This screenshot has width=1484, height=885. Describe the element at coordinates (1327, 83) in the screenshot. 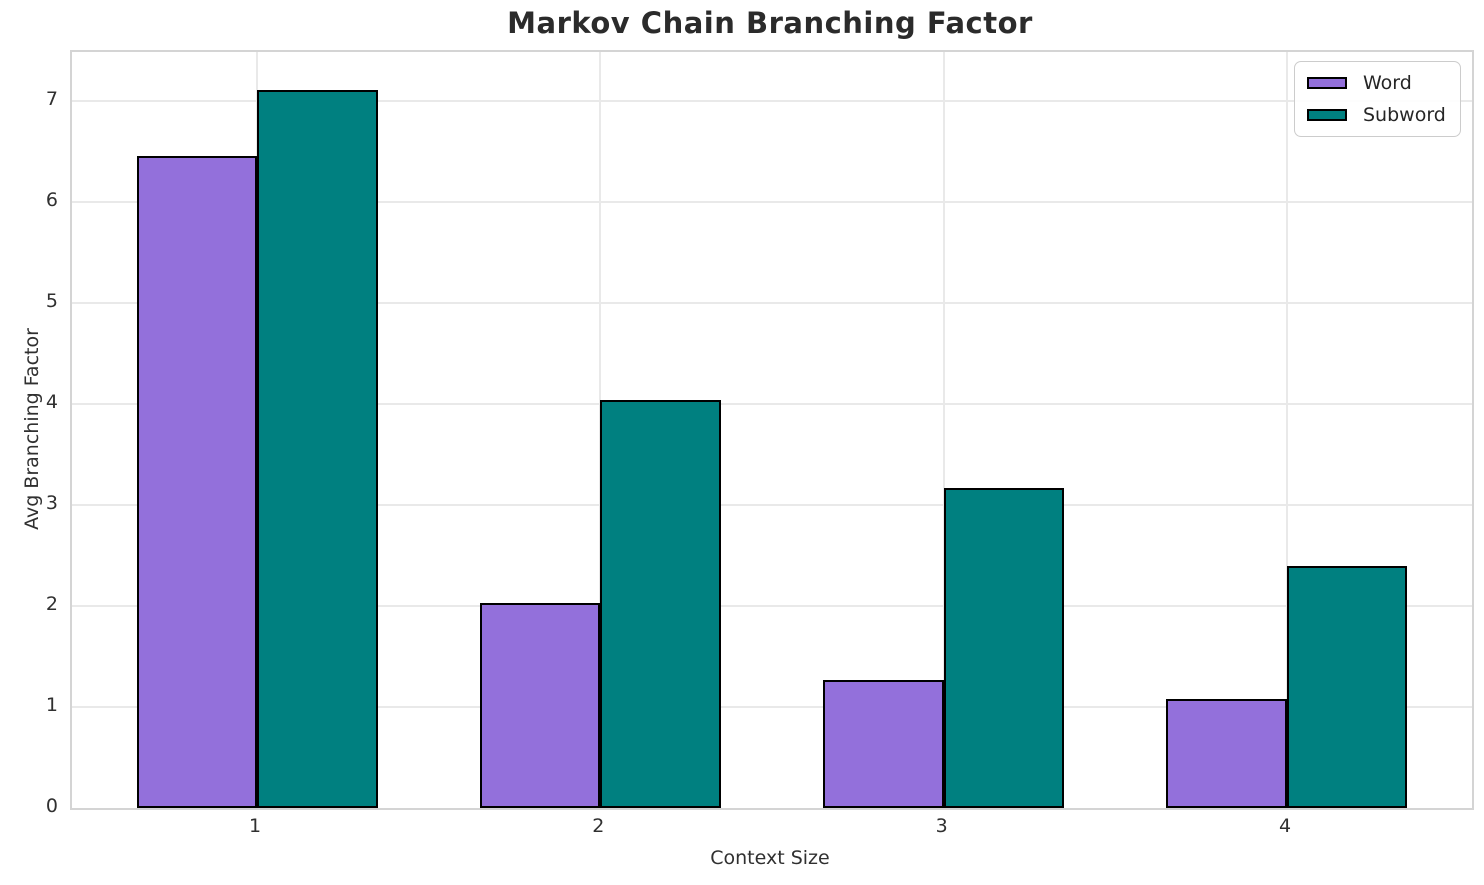

I see `legend-swatch-word` at that location.